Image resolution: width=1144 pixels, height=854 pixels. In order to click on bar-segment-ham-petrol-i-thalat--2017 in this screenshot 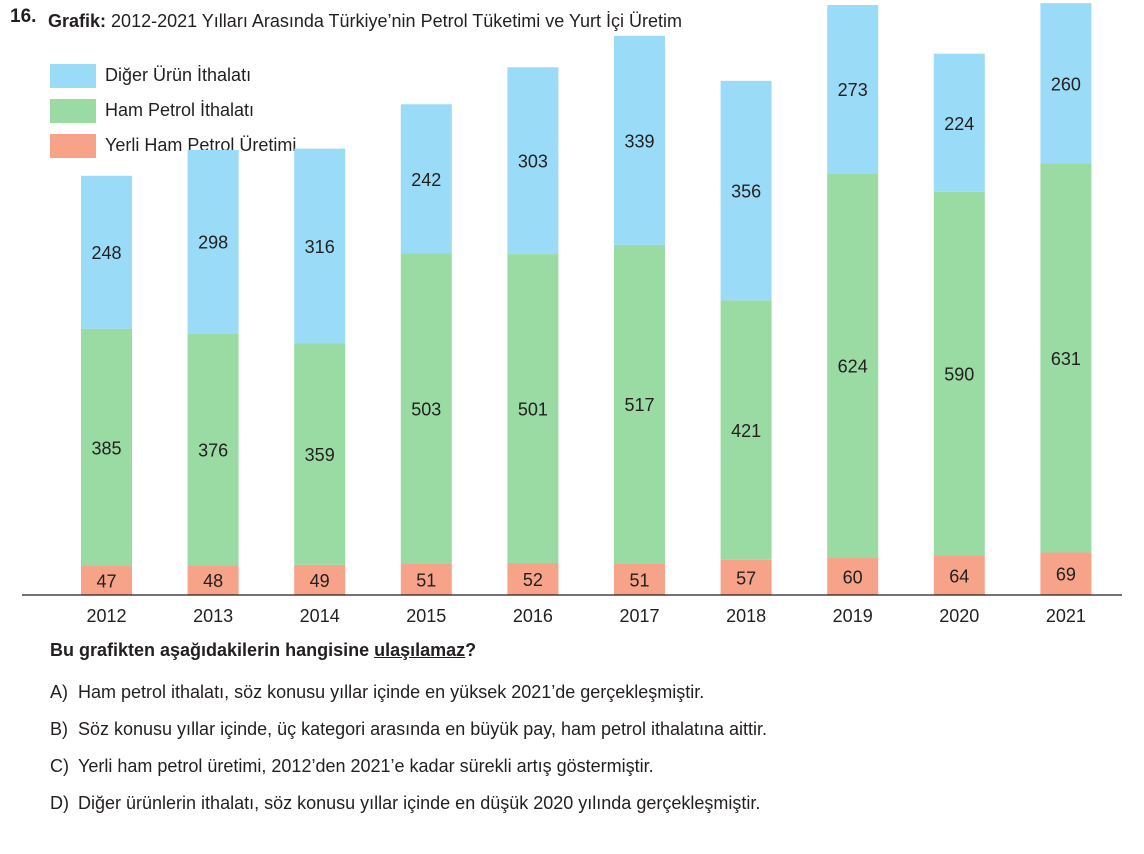, I will do `click(639, 404)`.